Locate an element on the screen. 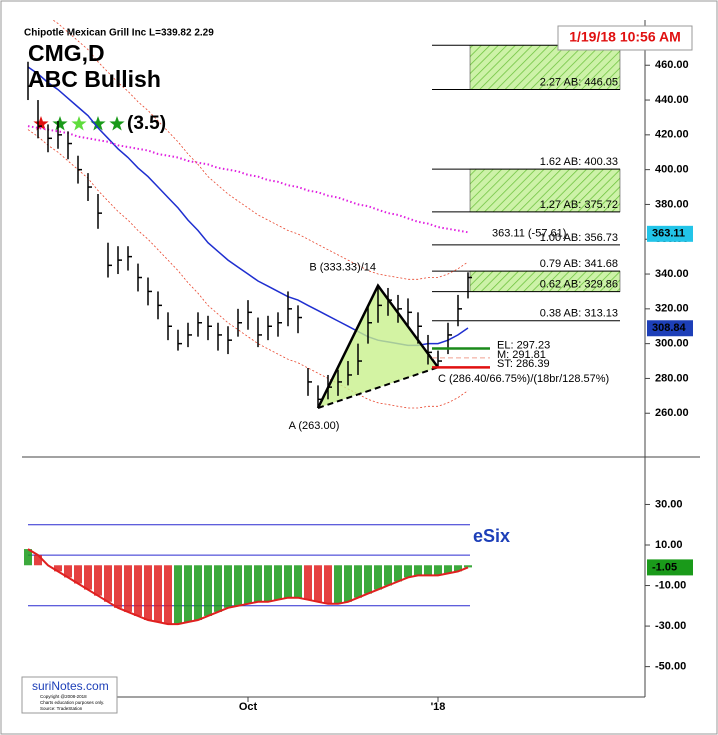 The width and height of the screenshot is (718, 735). timestamp: 1/19/18 10:56 AM is located at coordinates (625, 37).